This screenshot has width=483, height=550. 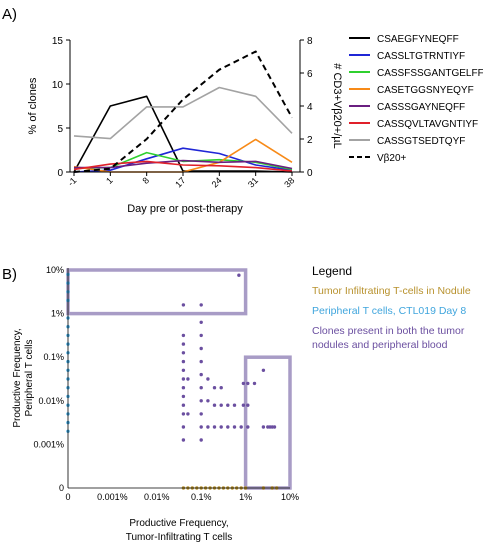 What do you see at coordinates (290, 497) in the screenshot?
I see `b-x-tick-label-5: 10%` at bounding box center [290, 497].